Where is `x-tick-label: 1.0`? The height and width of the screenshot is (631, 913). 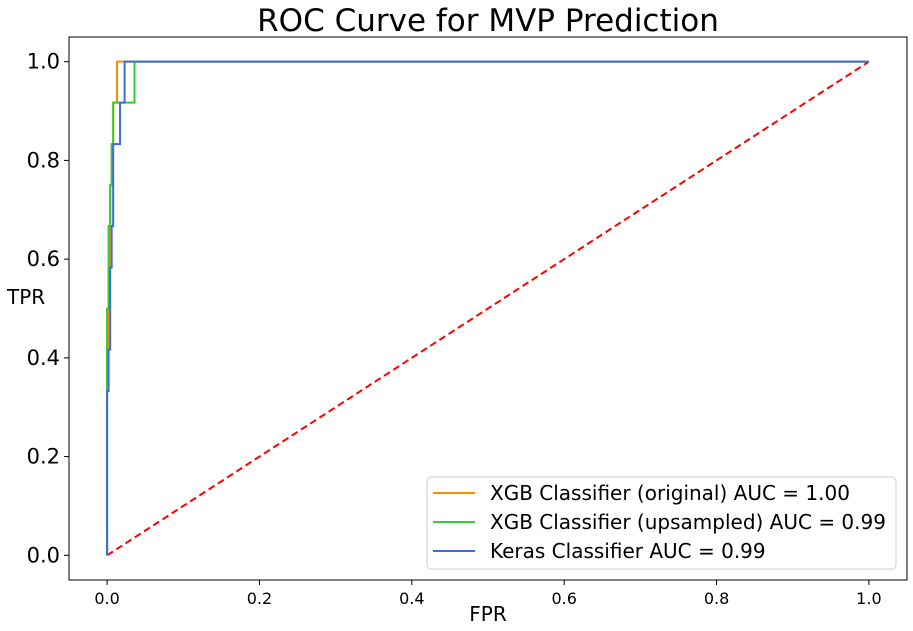 x-tick-label: 1.0 is located at coordinates (868, 598).